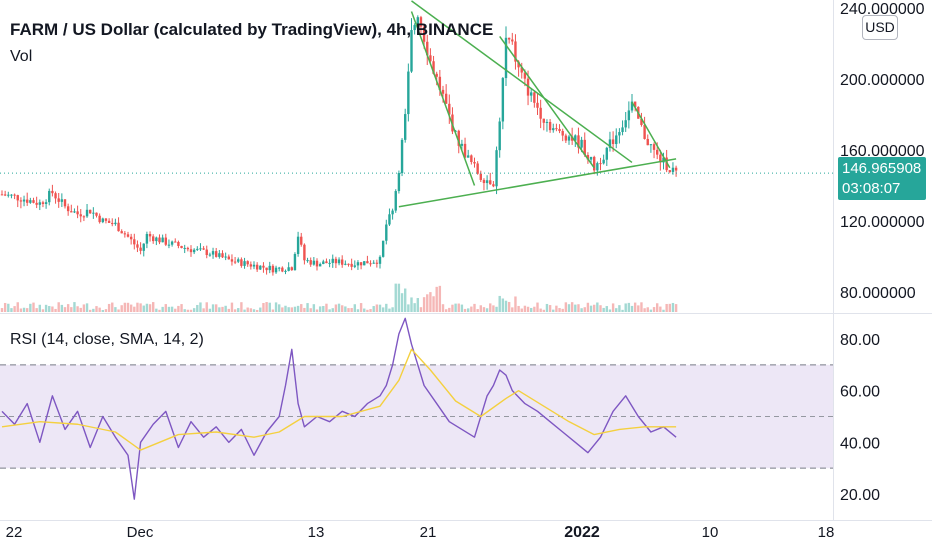 The height and width of the screenshot is (550, 932). Describe the element at coordinates (710, 532) in the screenshot. I see `time-tick-label: 10` at that location.